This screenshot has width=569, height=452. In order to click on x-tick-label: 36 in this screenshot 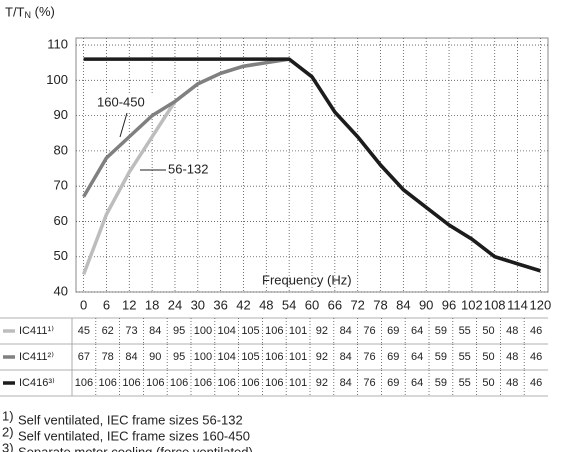, I will do `click(220, 304)`.